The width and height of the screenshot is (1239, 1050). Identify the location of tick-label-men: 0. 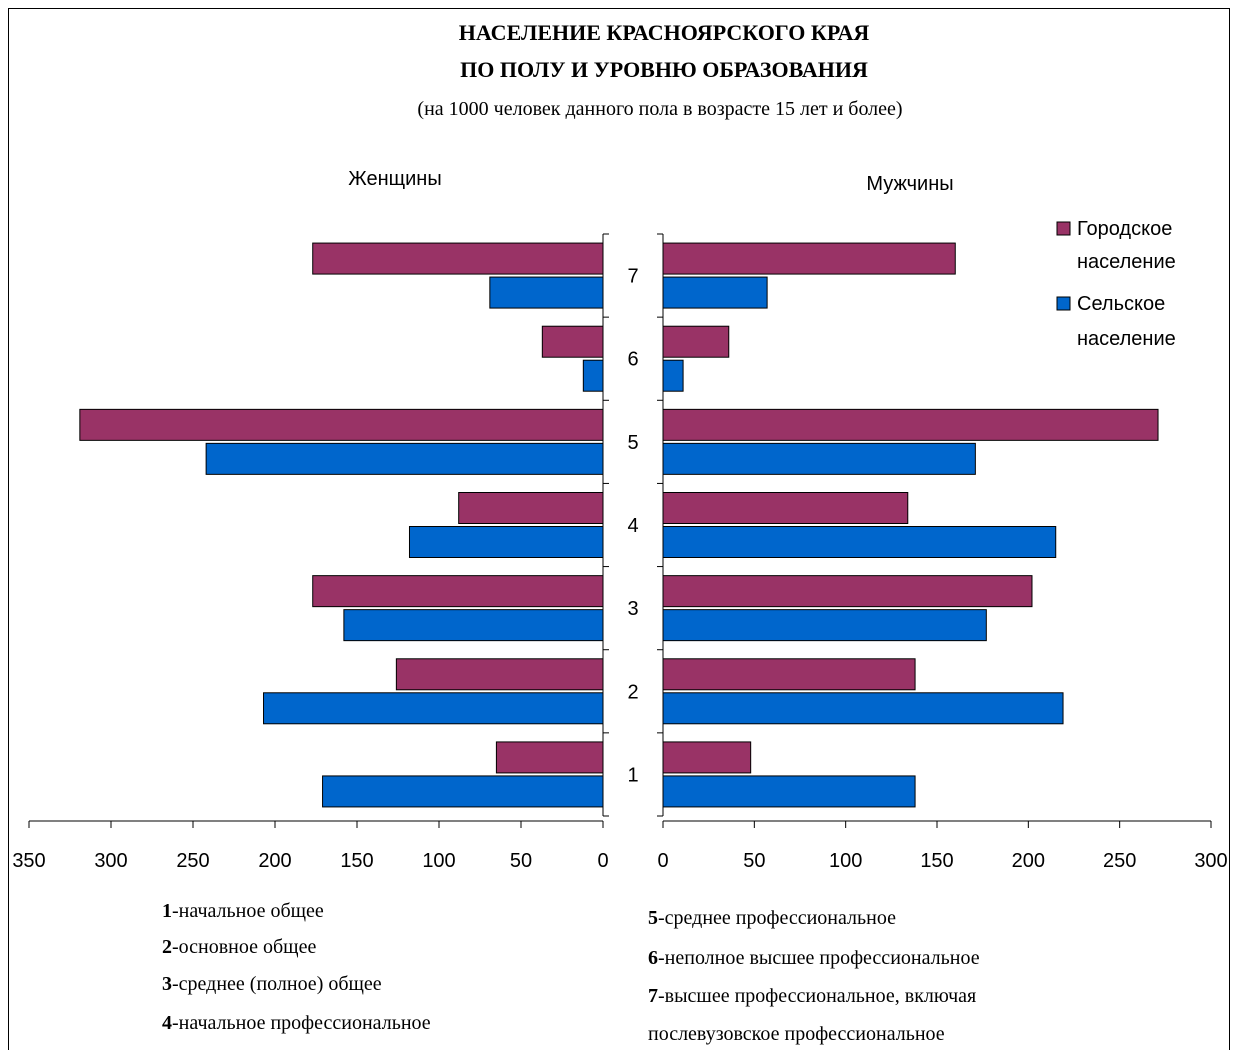
(662, 861).